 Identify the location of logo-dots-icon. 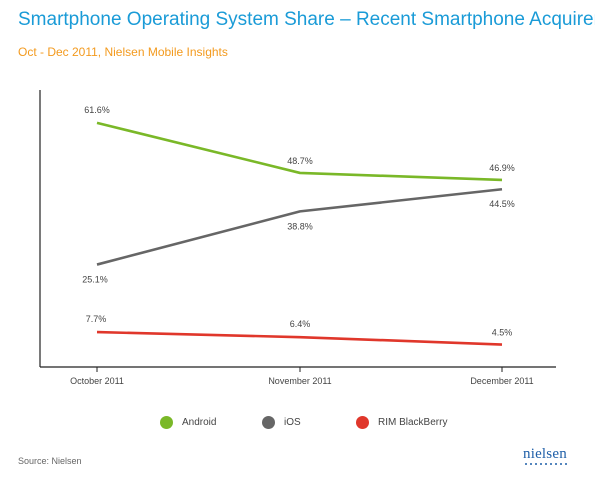
(553, 464).